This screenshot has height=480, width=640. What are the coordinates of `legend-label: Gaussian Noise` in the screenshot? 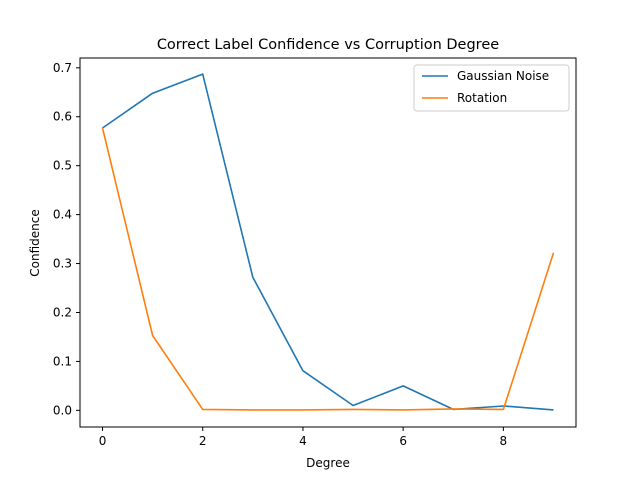 It's located at (503, 76).